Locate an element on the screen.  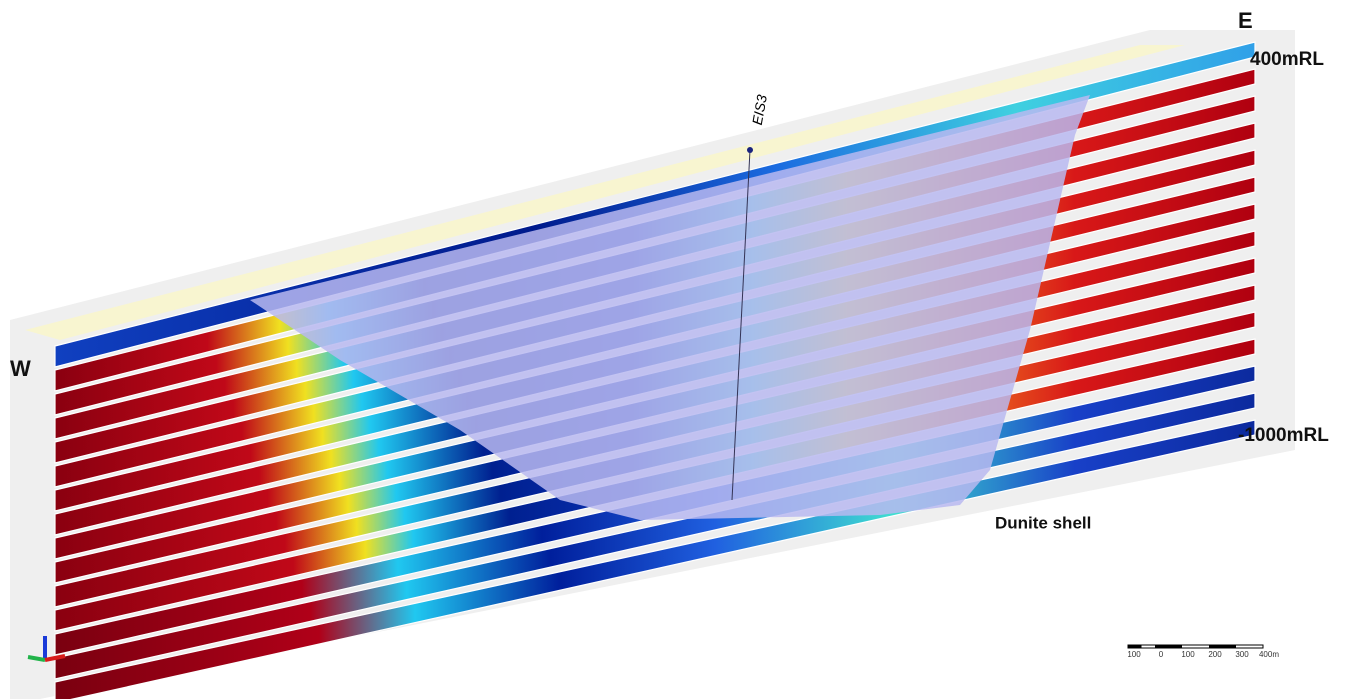
scale-label: 400m is located at coordinates (1269, 654).